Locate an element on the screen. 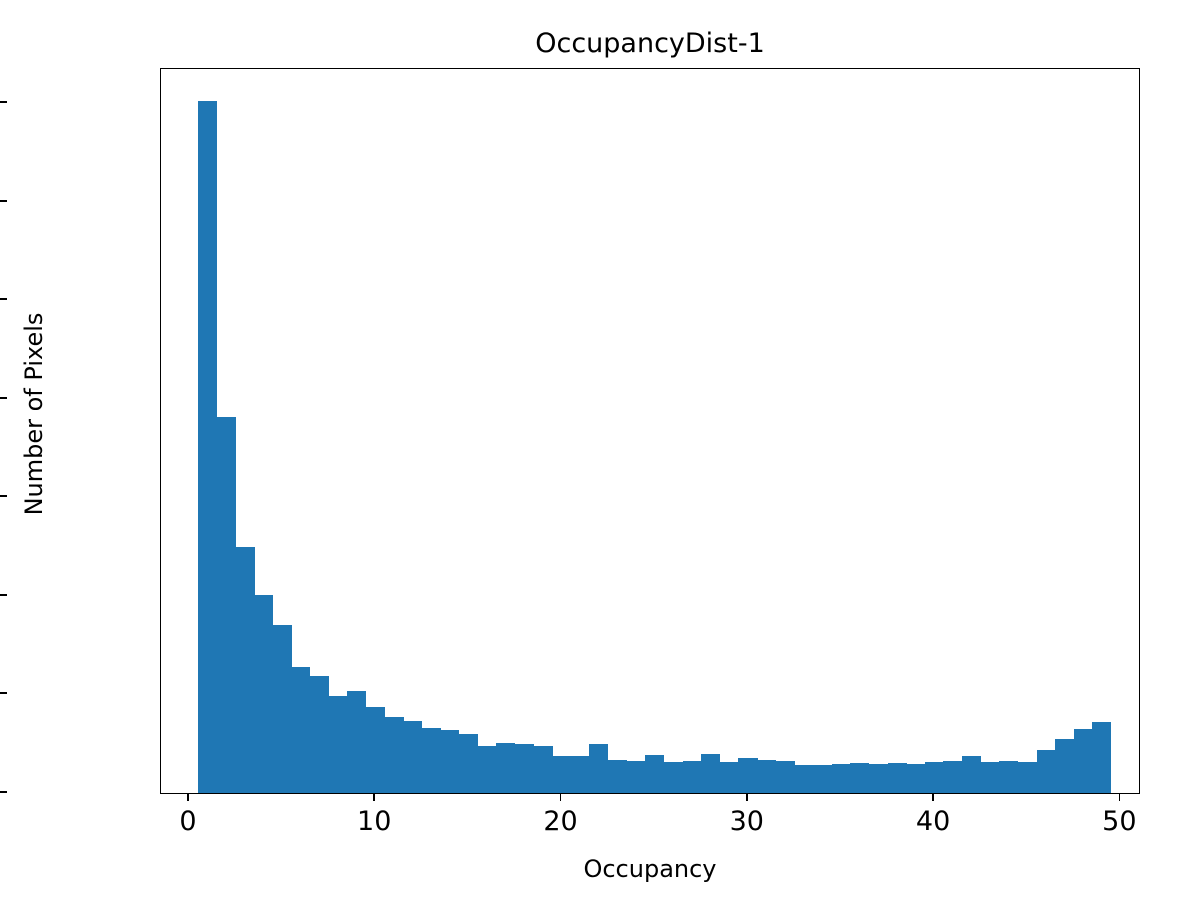  x-tick-label: 10 is located at coordinates (374, 821).